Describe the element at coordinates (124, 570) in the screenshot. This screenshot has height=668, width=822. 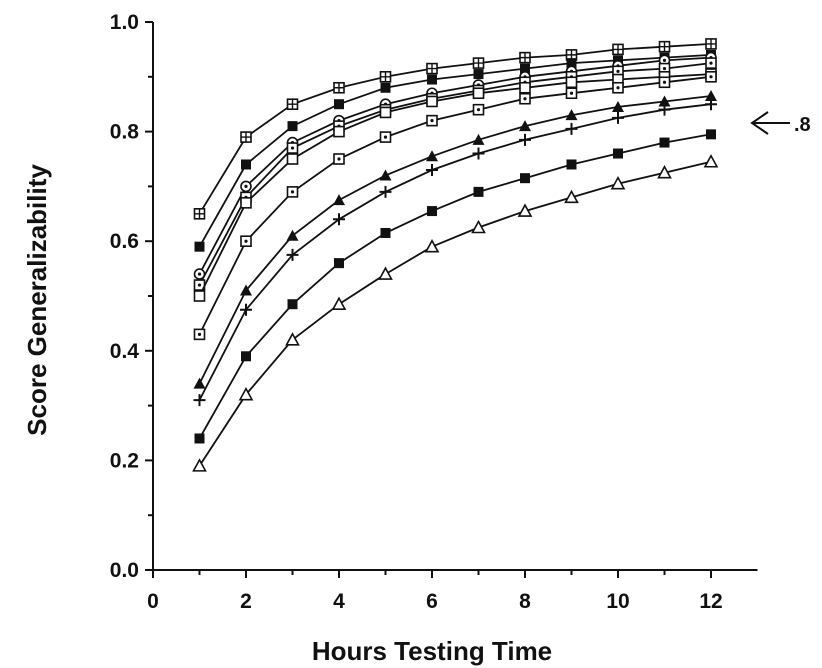
I see `y-tick-label: 0.0` at that location.